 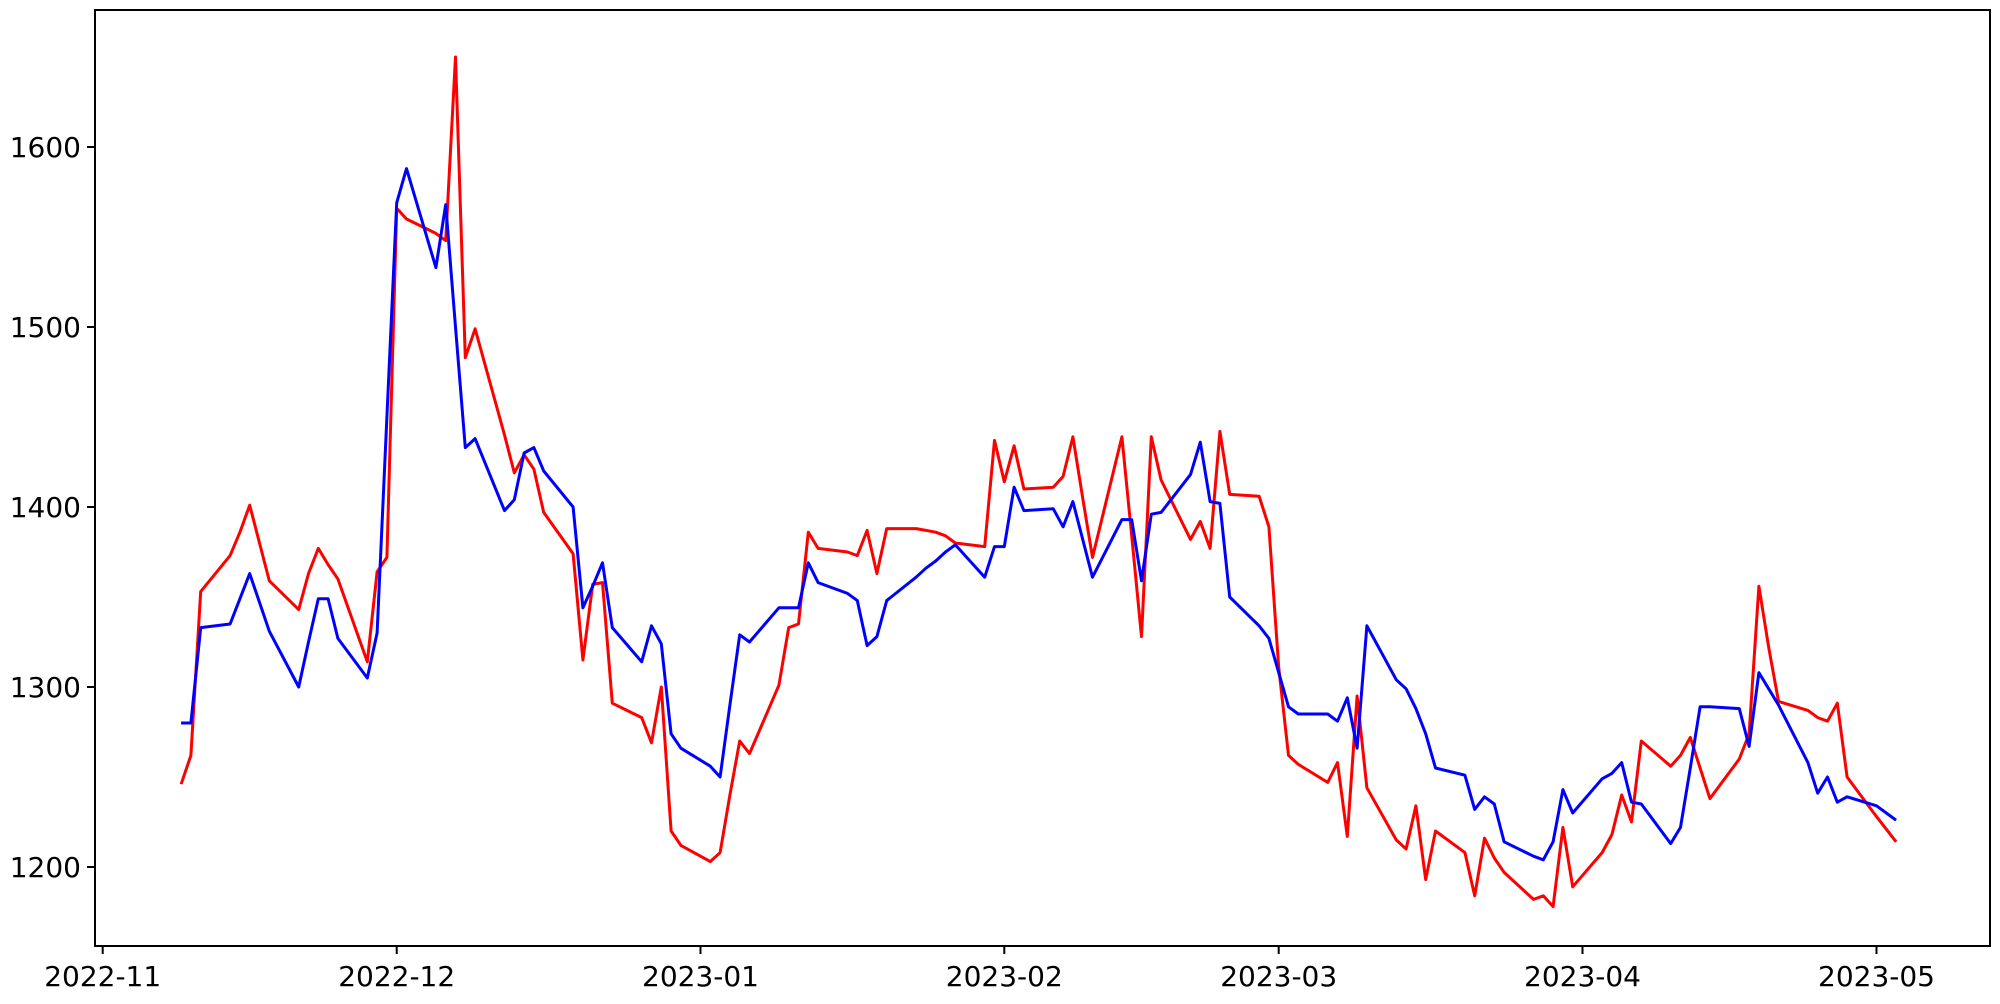 I want to click on y-axis-tick-label: 1600, so click(x=45, y=147).